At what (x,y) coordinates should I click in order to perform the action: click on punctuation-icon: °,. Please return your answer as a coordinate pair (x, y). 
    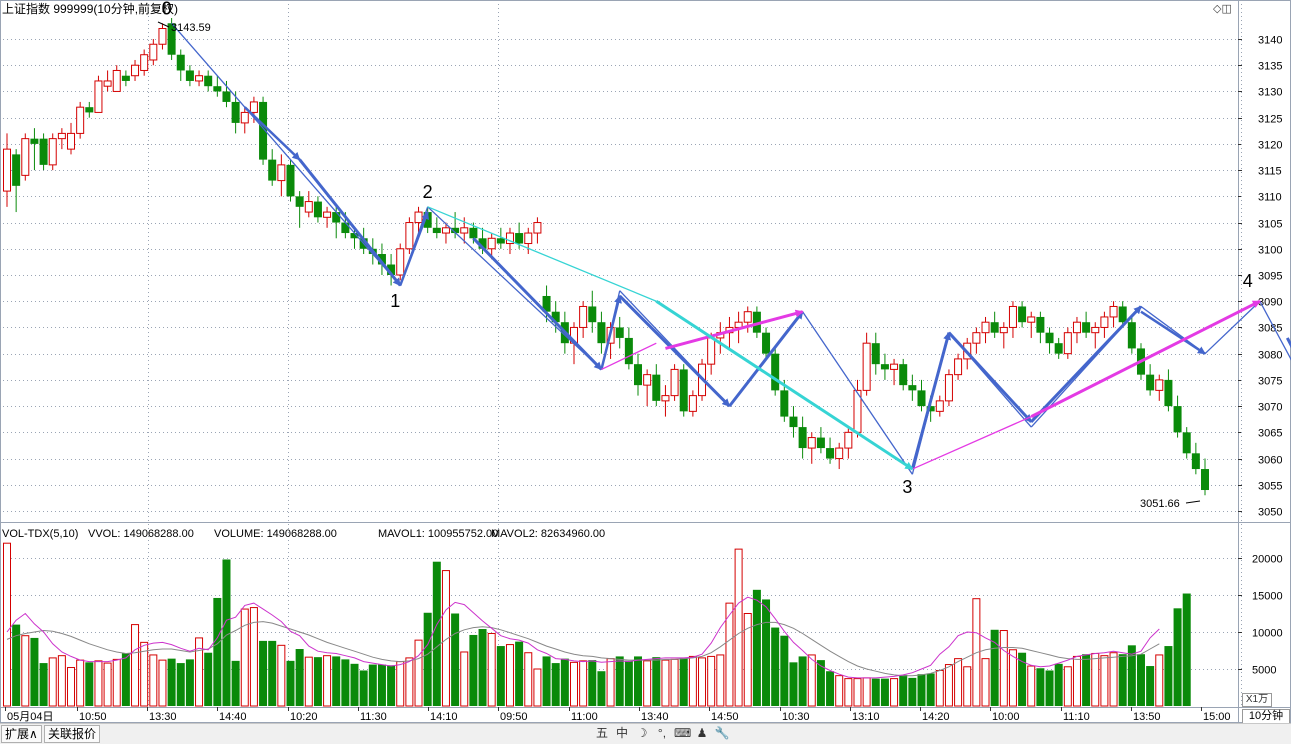
    Looking at the image, I should click on (662, 733).